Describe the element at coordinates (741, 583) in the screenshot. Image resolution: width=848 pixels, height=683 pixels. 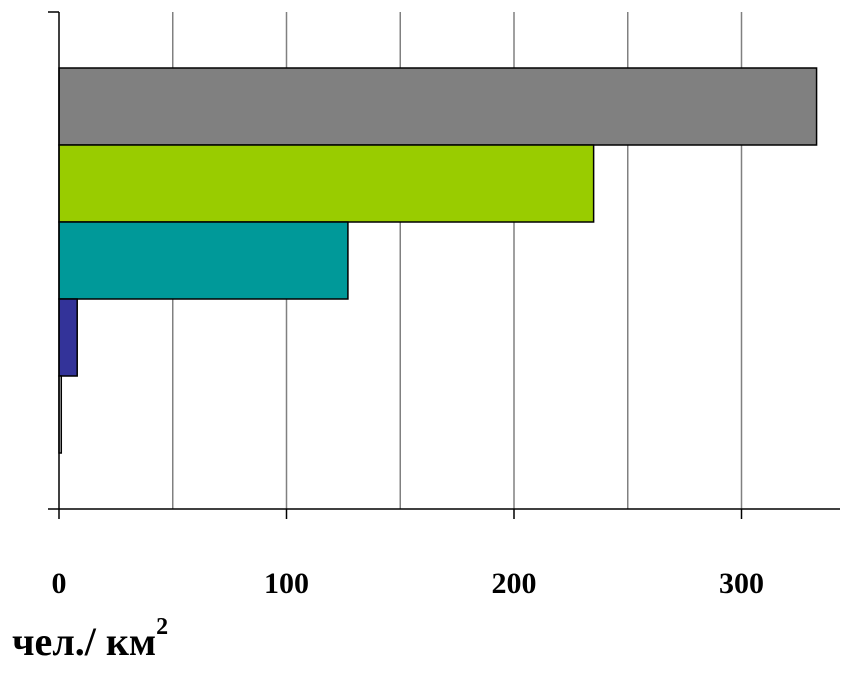
I see `x-tick-label-300: 300` at that location.